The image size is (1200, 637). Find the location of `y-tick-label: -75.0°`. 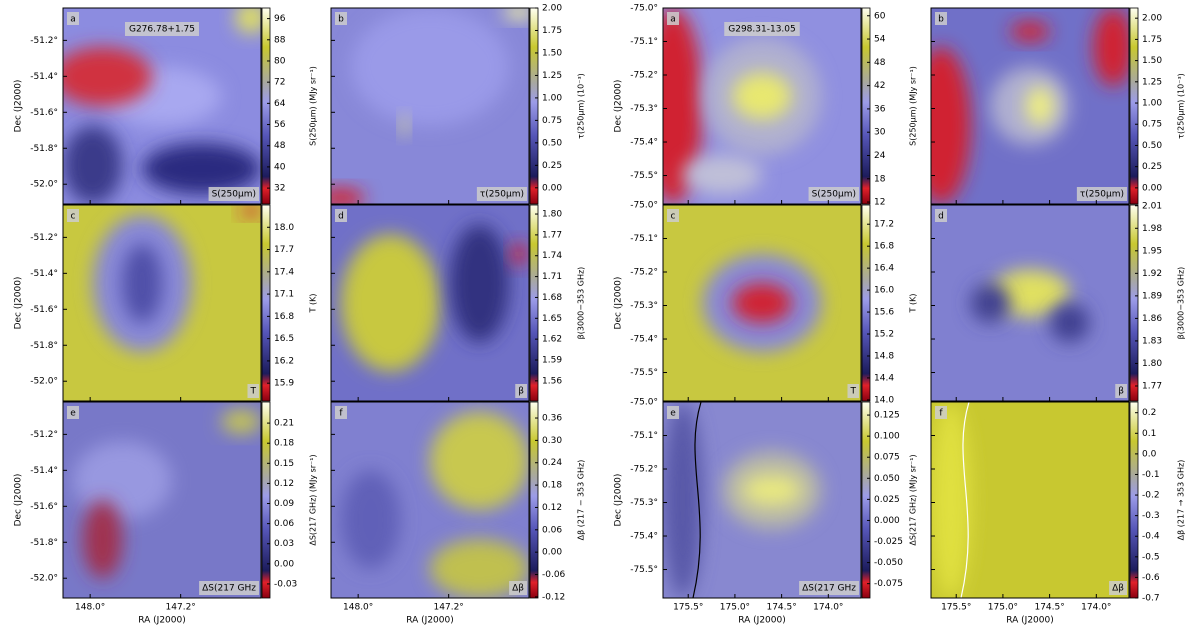

y-tick-label: -75.0° is located at coordinates (644, 206).